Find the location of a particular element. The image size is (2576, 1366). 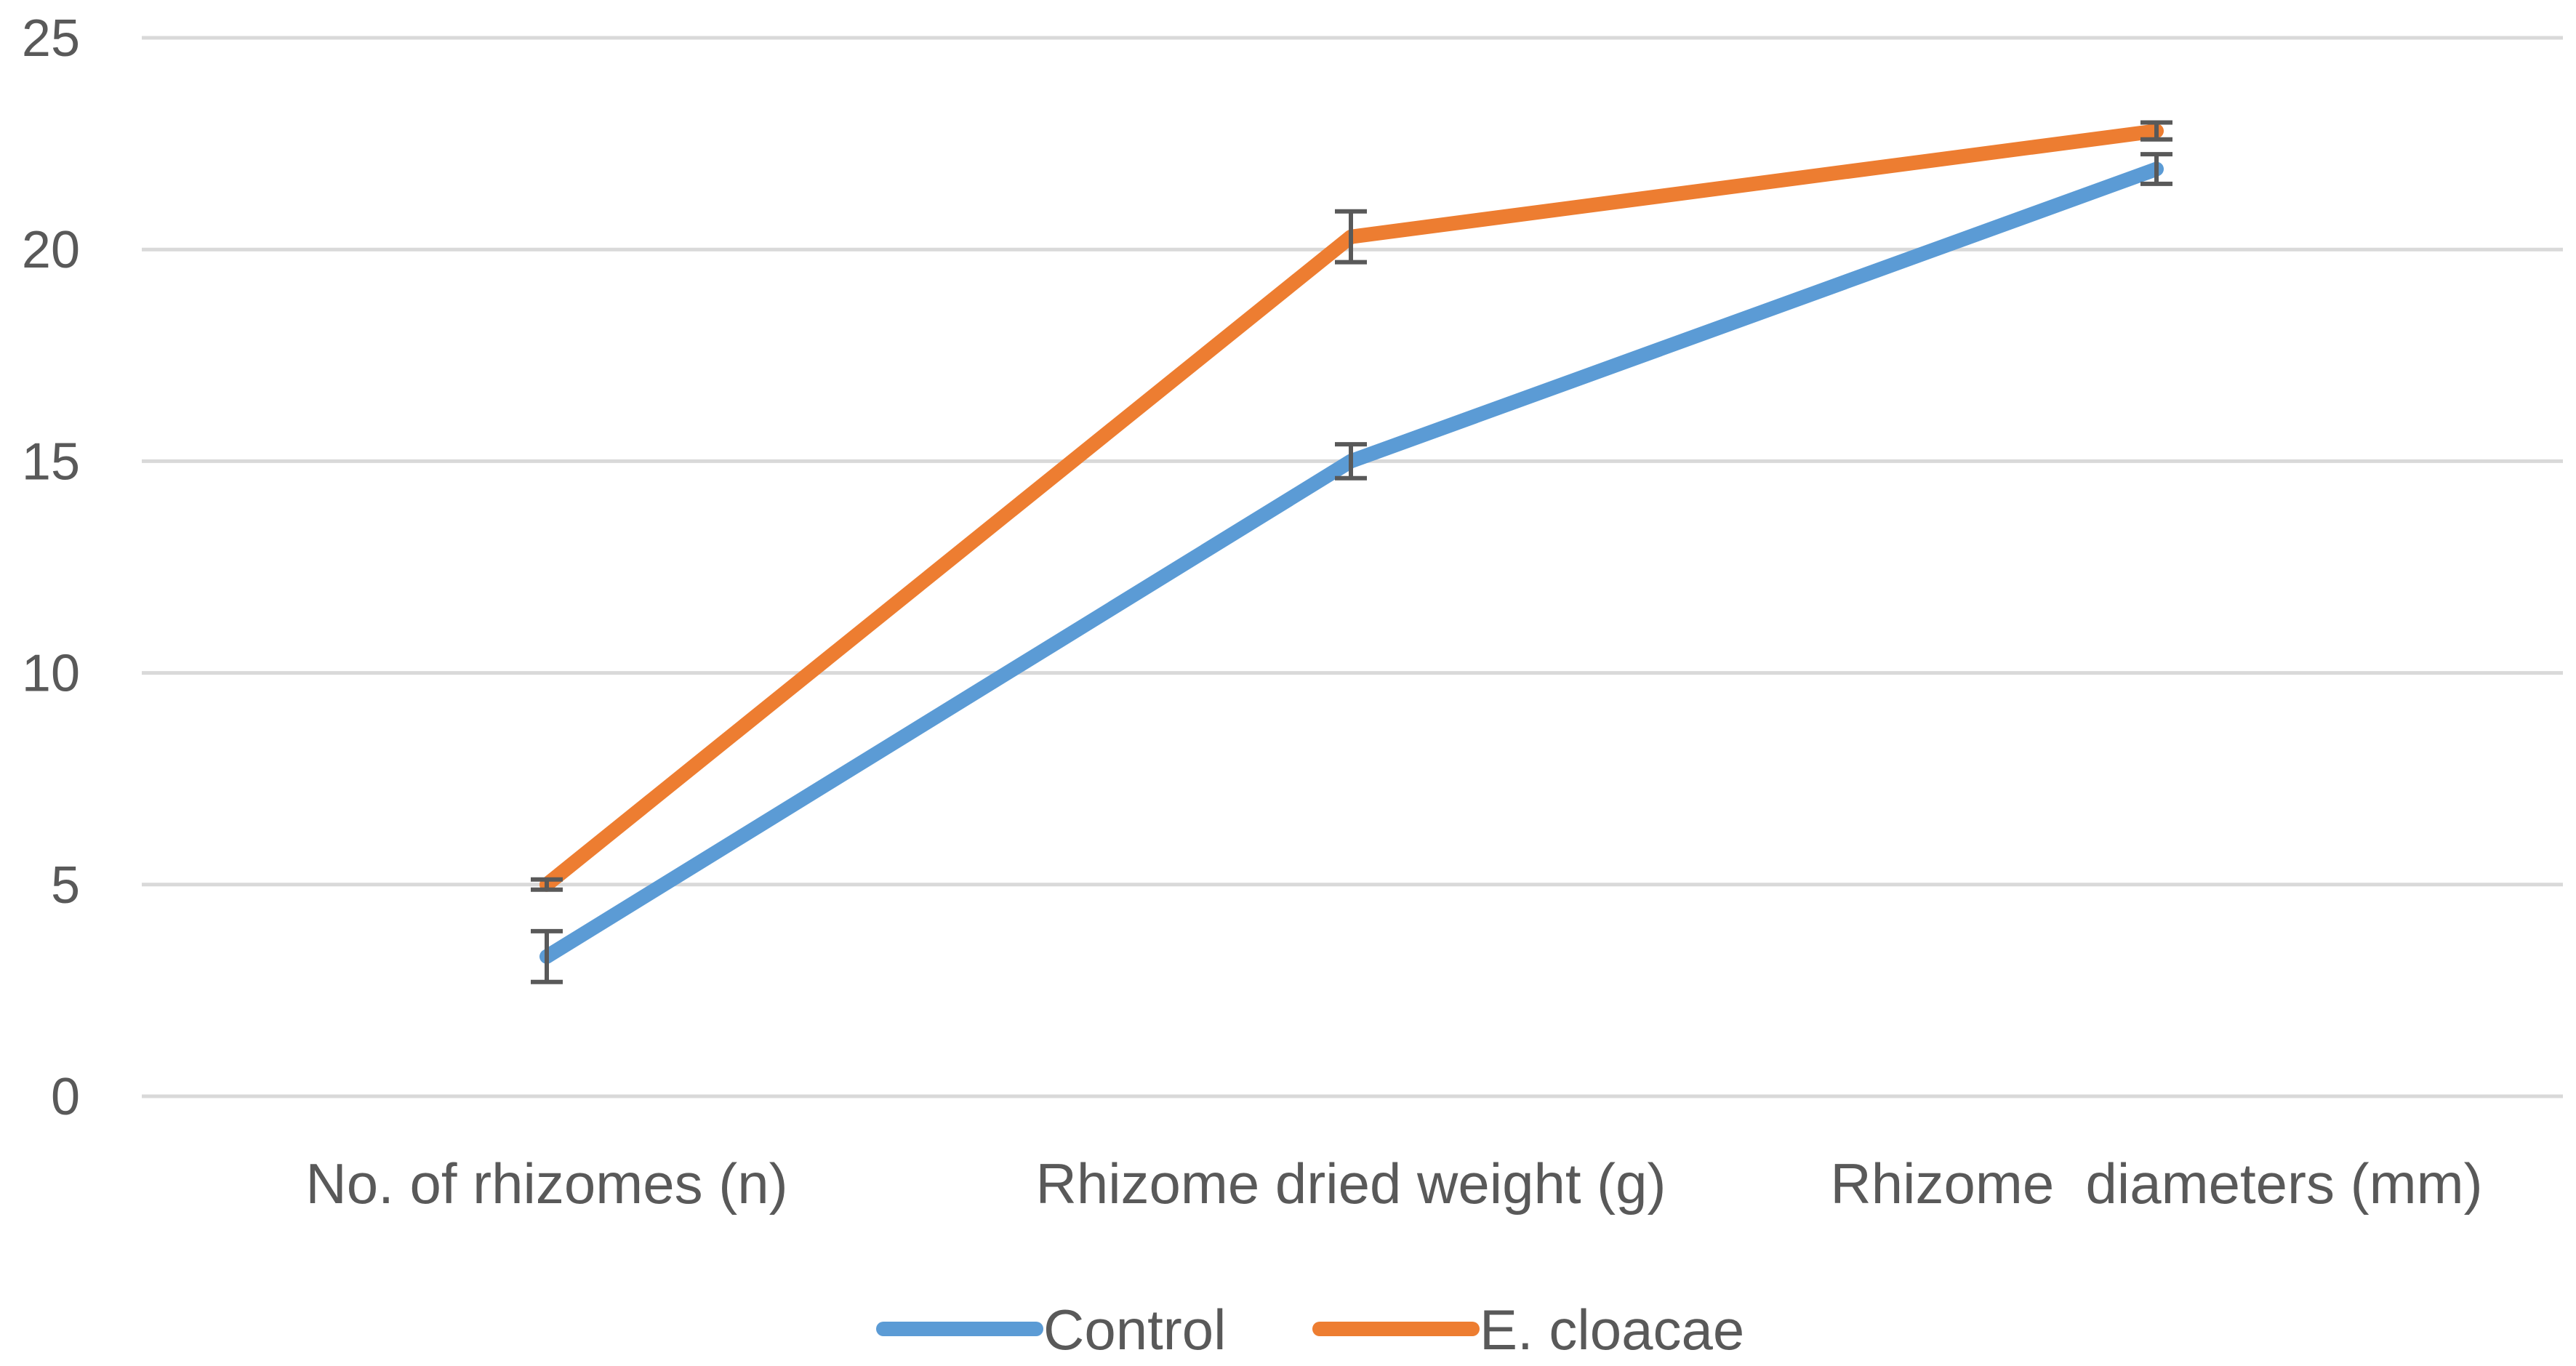

legend-label: Control is located at coordinates (1134, 1330).